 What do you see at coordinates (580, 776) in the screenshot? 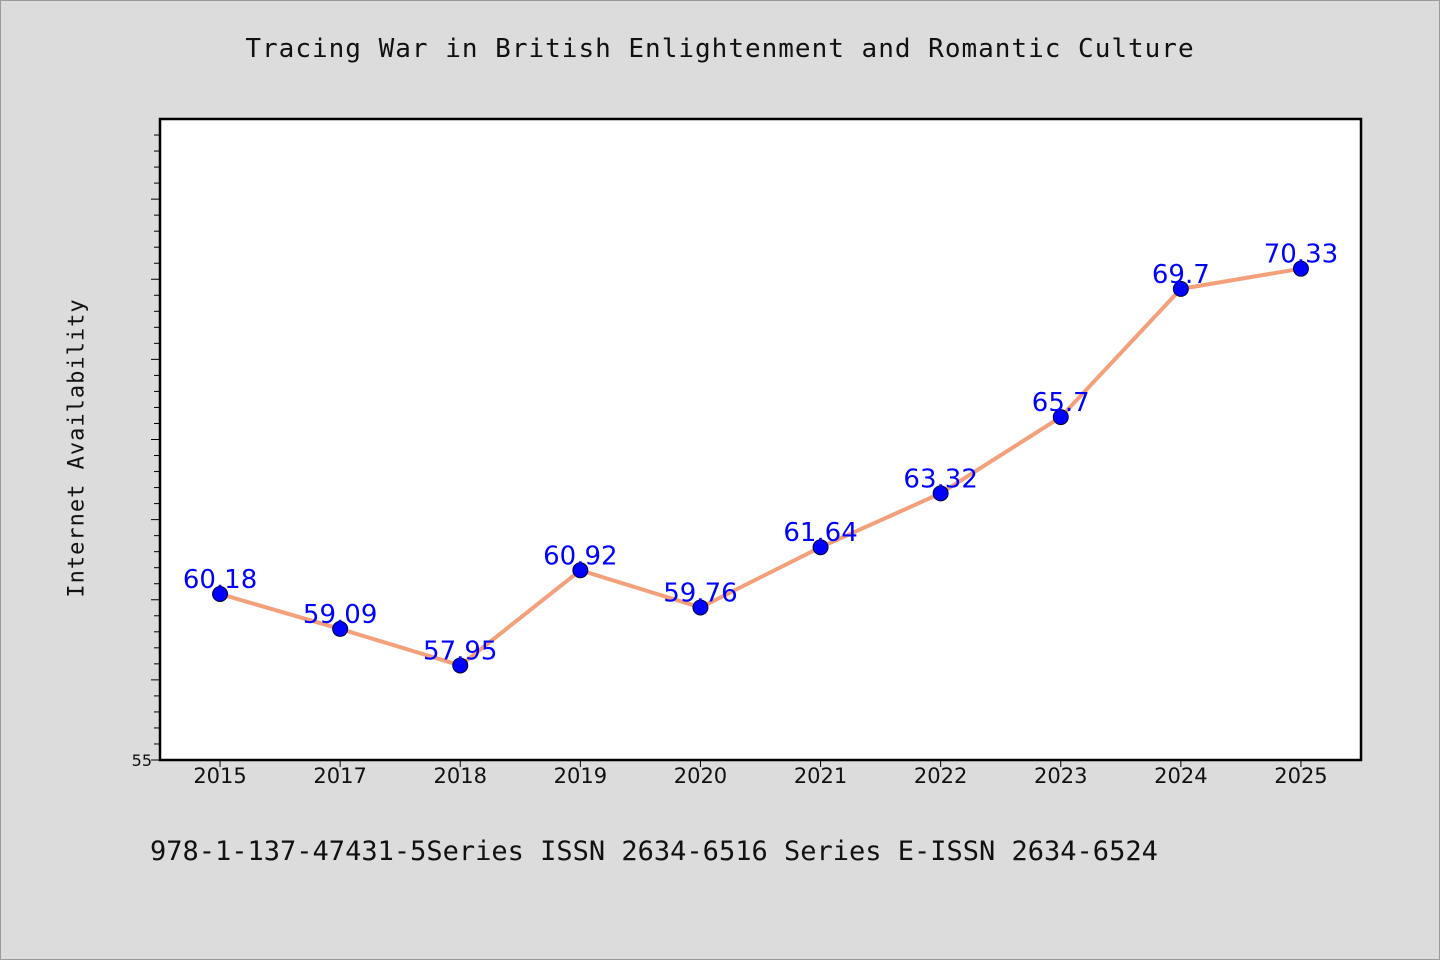
I see `x-tick-label: 2019` at bounding box center [580, 776].